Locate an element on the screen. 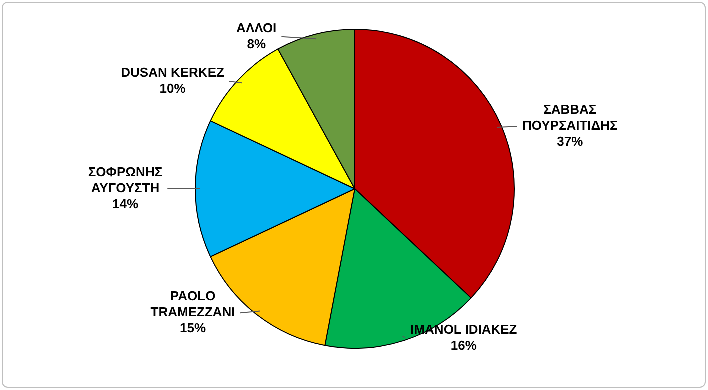 The width and height of the screenshot is (708, 390). data-label: 10% is located at coordinates (173, 88).